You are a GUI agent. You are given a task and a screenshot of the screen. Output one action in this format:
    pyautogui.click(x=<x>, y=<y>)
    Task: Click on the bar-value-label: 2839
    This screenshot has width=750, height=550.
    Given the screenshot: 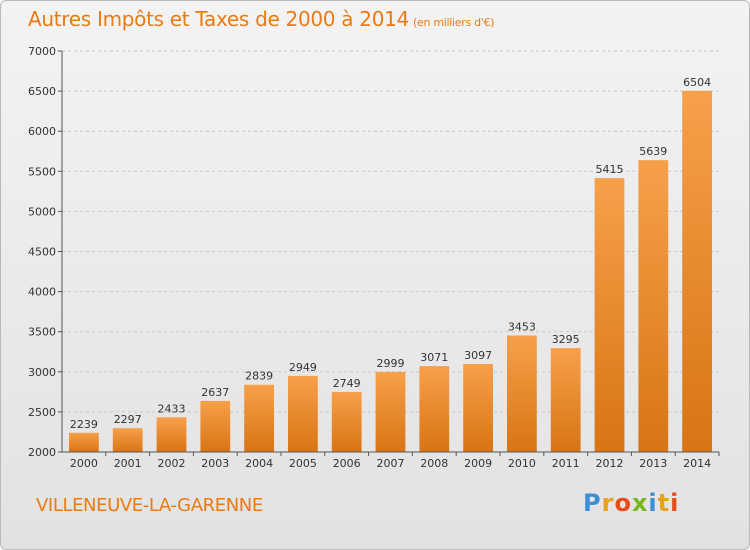 What is the action you would take?
    pyautogui.click(x=259, y=376)
    